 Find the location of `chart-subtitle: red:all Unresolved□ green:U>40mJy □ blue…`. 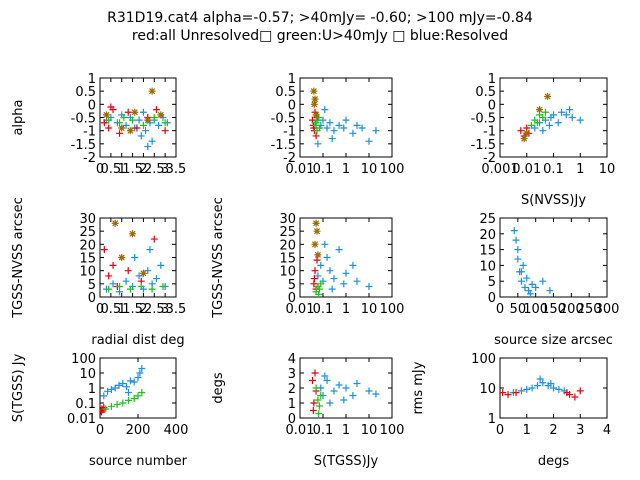

chart-subtitle: red:all Unresolved□ green:U>40mJy □ blue… is located at coordinates (320, 36).